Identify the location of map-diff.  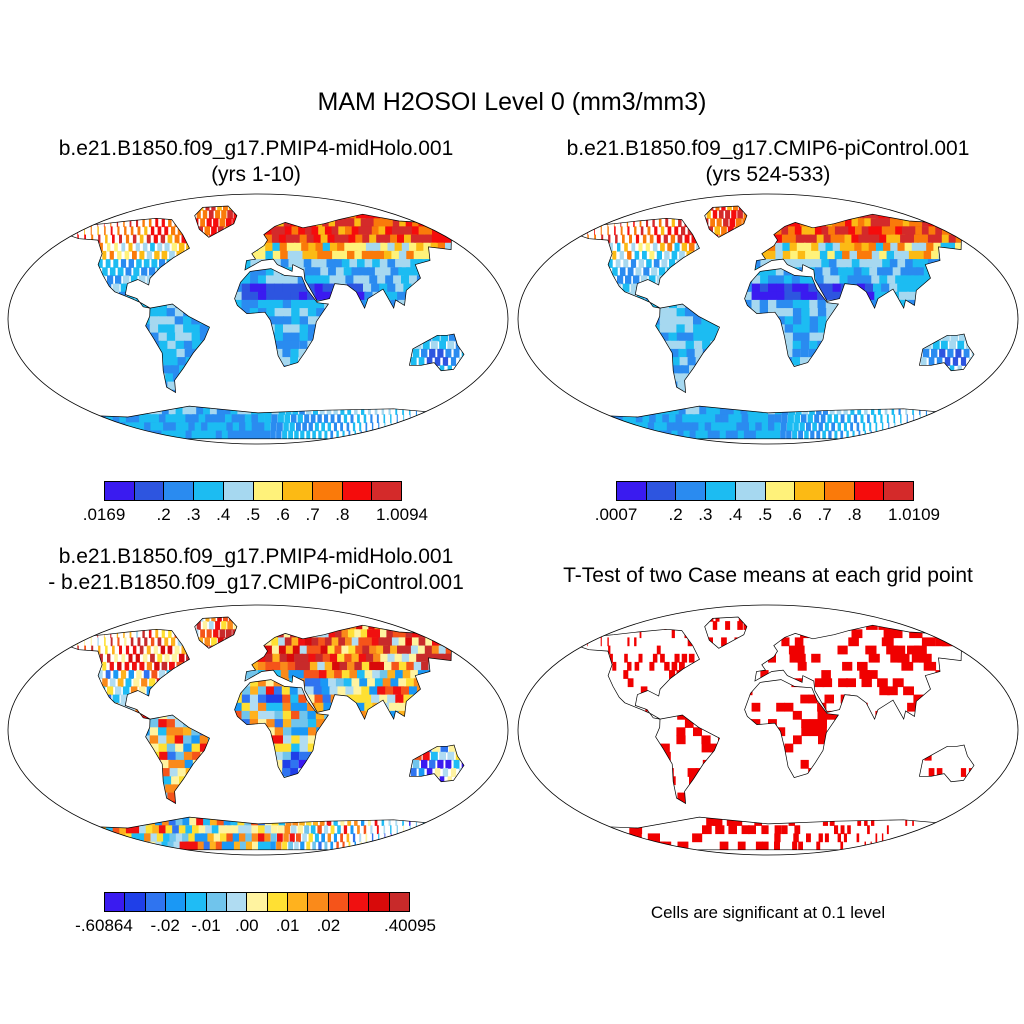
(258, 730).